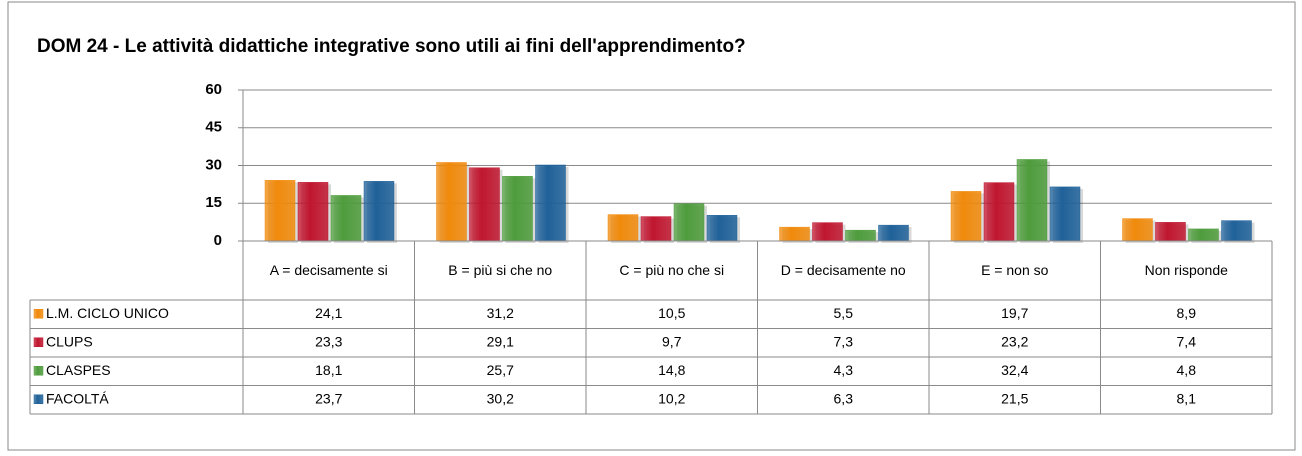 The image size is (1302, 456). I want to click on x-tick-label: B = più si che no, so click(500, 270).